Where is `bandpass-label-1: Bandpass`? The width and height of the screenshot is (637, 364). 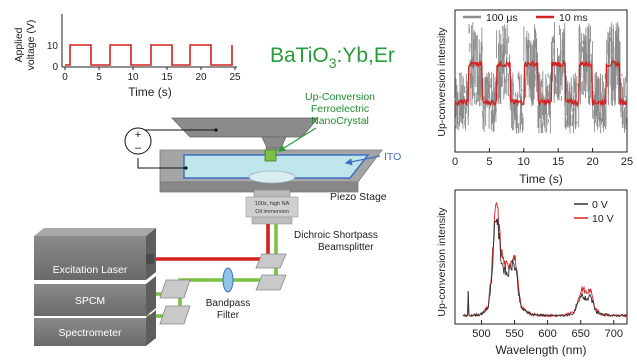 bandpass-label-1: Bandpass is located at coordinates (228, 303).